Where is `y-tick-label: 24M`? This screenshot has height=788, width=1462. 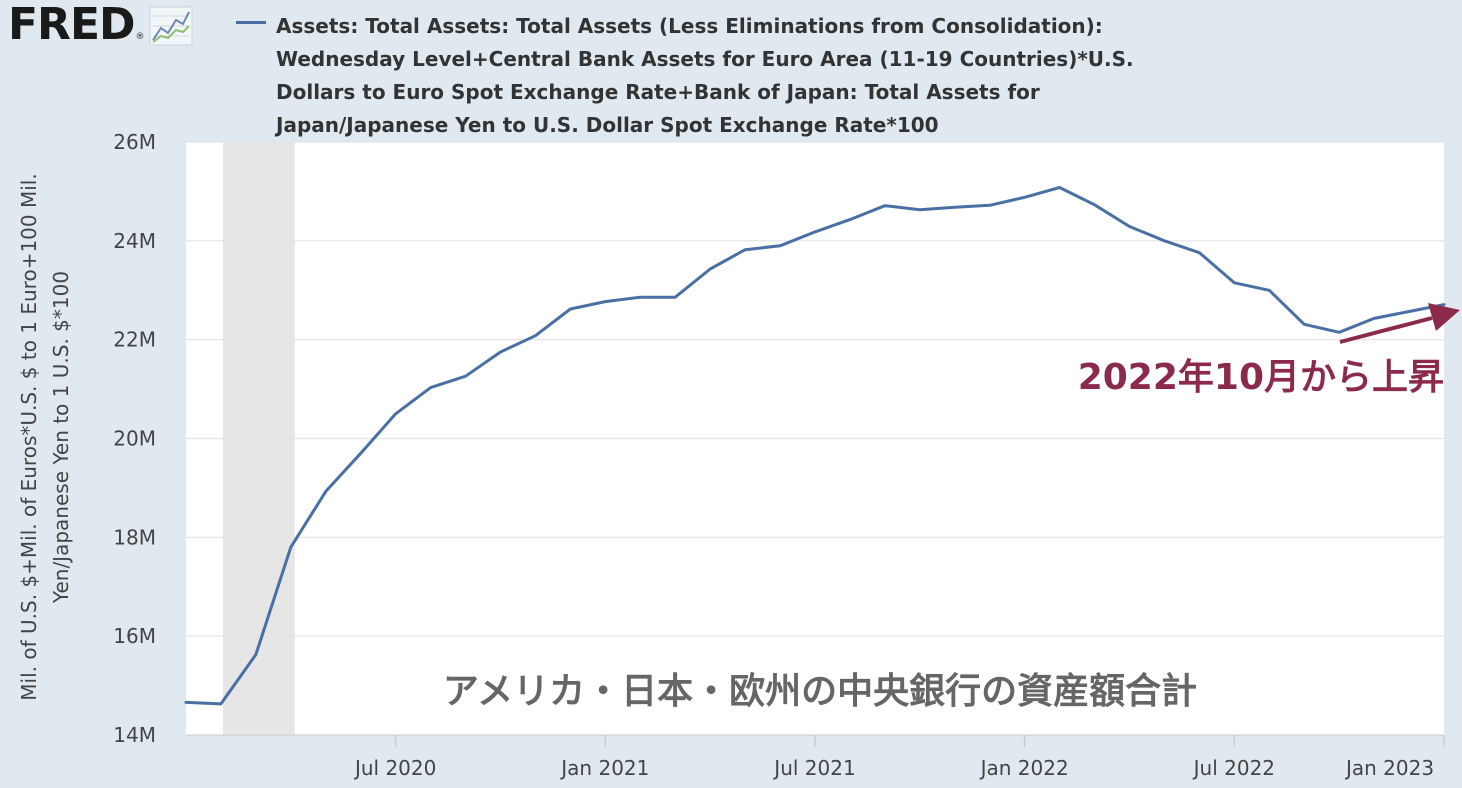 y-tick-label: 24M is located at coordinates (134, 241).